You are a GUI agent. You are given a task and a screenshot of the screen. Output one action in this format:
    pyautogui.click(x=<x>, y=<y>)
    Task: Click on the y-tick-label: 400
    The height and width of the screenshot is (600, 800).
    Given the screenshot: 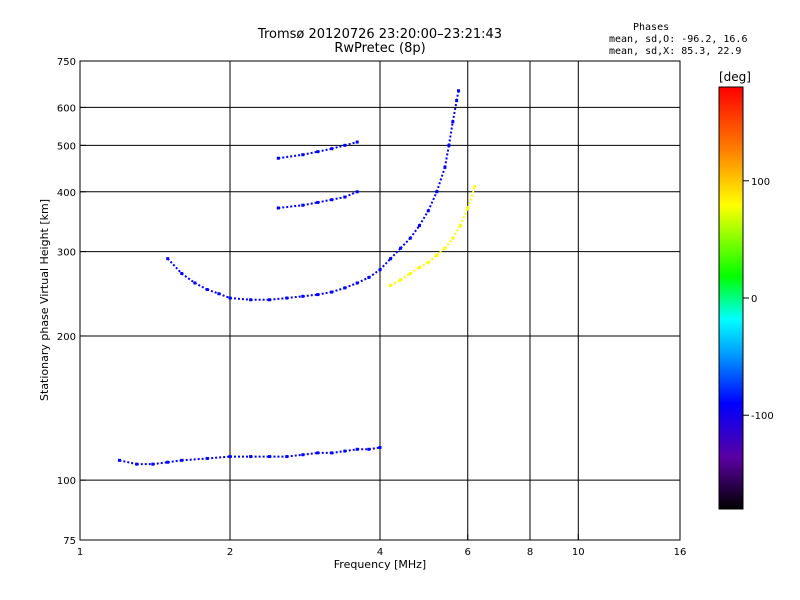 What is the action you would take?
    pyautogui.click(x=66, y=193)
    